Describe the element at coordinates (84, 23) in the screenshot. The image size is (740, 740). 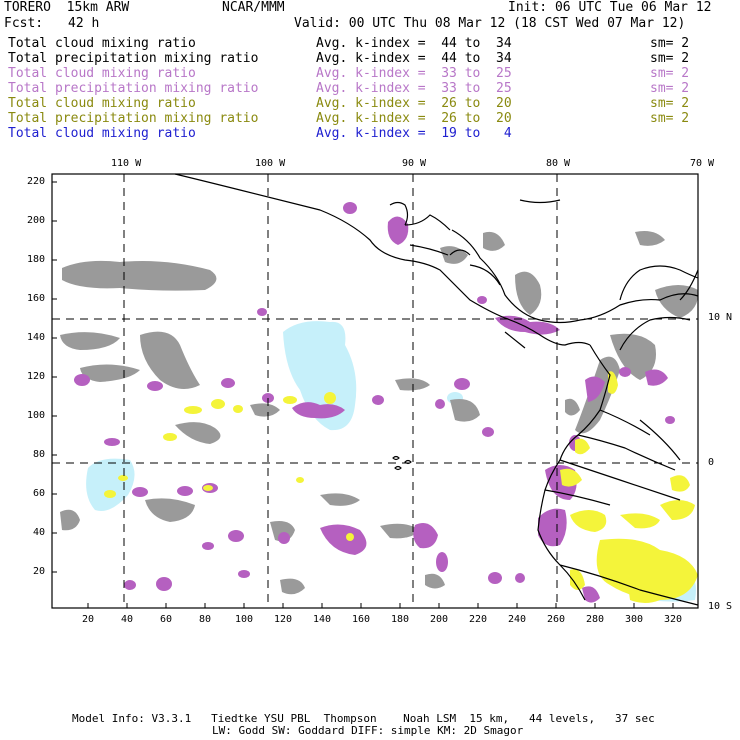
I see `forecast-hours: 42 h` at that location.